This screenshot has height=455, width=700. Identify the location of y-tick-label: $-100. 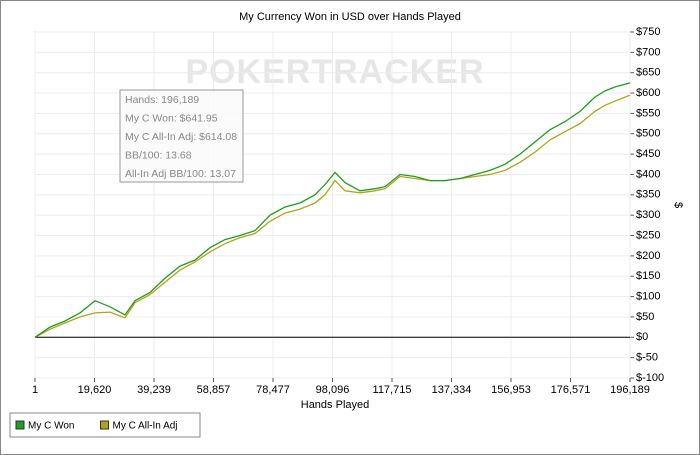
(650, 378).